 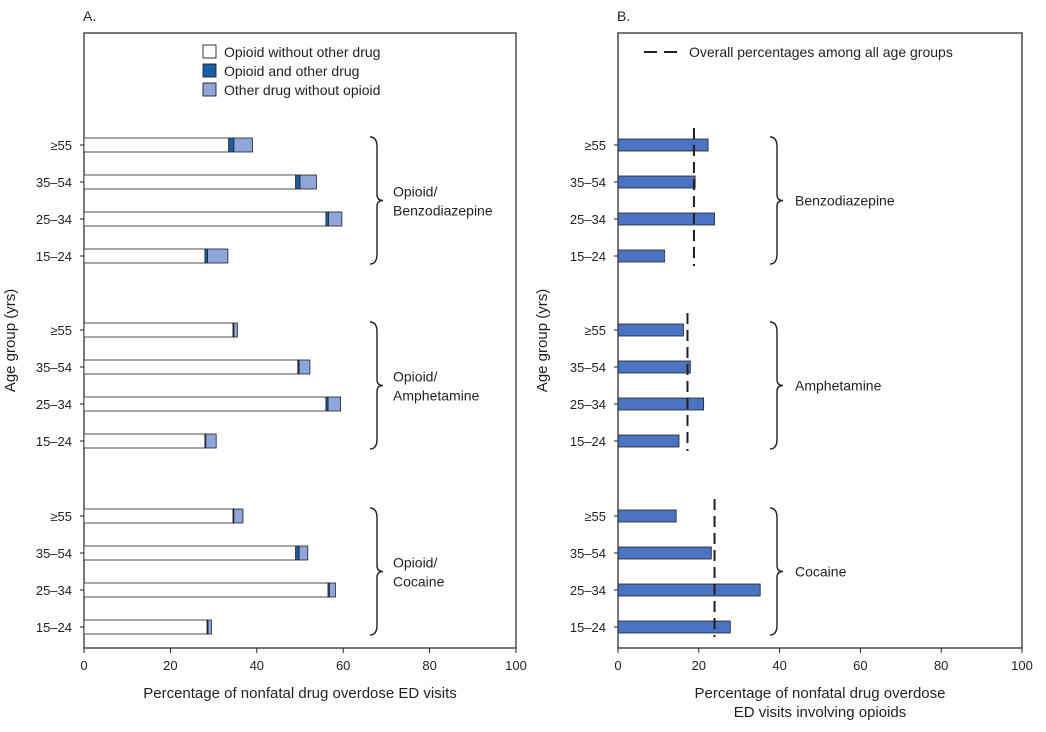 I want to click on legend-label-opioid_and_other: Opioid and other drug, so click(x=291, y=71).